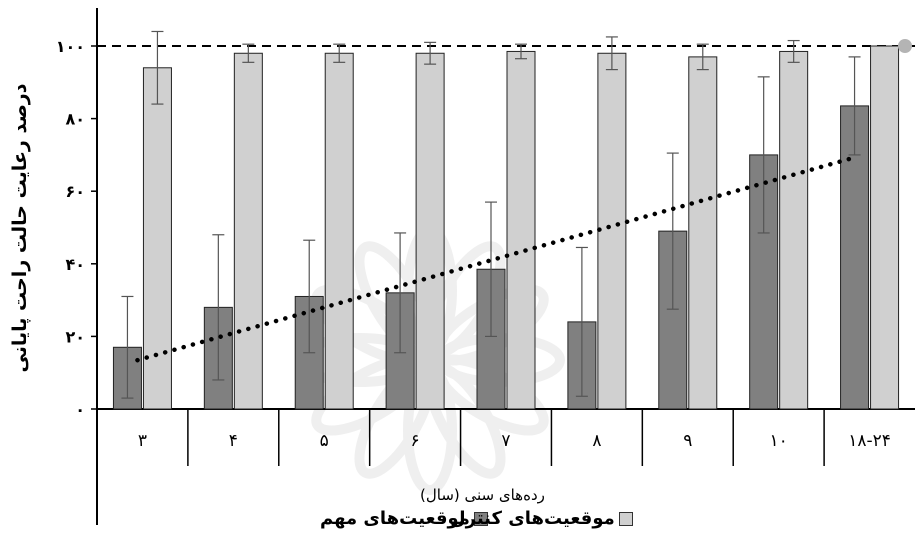 This screenshot has width=917, height=547. I want to click on y-axis-label: درصد رعایت حالت راحت پایانی, so click(20, 228).